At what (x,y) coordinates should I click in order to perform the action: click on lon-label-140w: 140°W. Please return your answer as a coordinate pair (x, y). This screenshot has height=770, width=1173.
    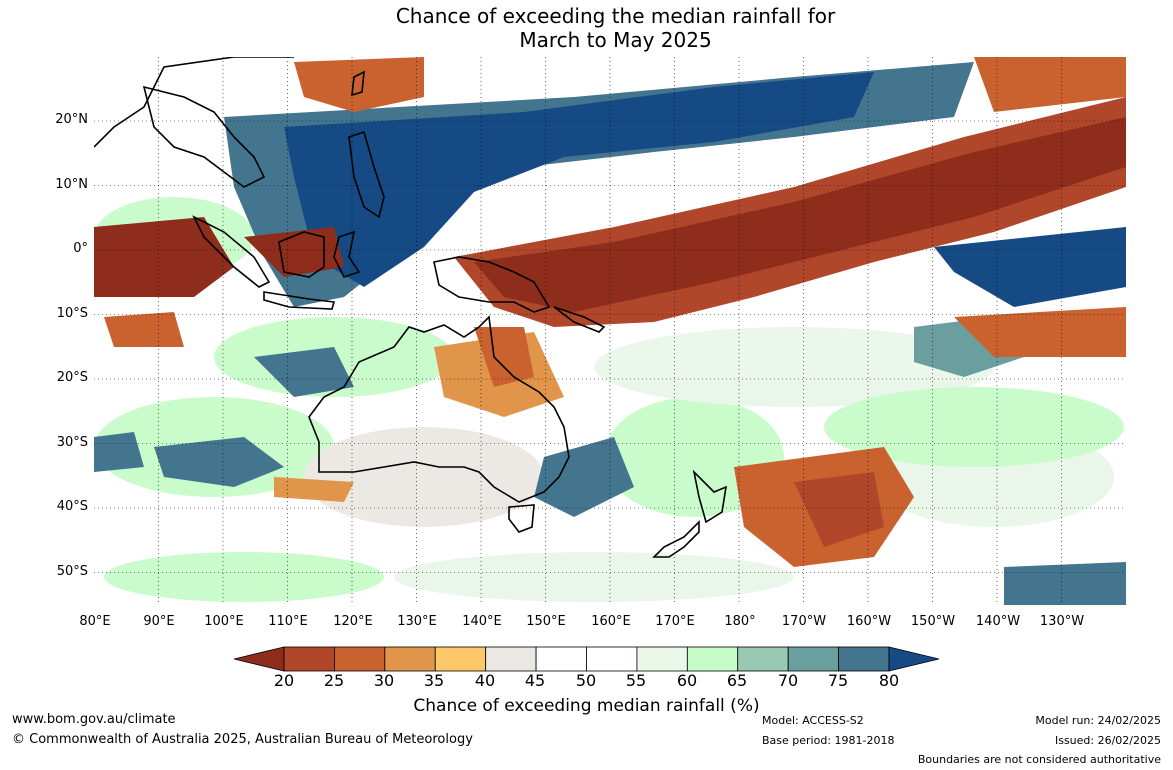
    Looking at the image, I should click on (998, 621).